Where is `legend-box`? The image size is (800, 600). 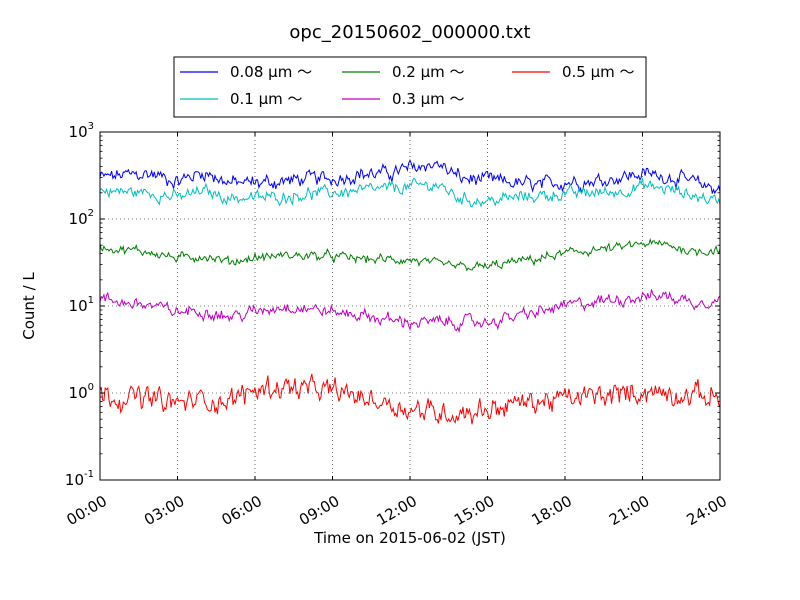 legend-box is located at coordinates (410, 87).